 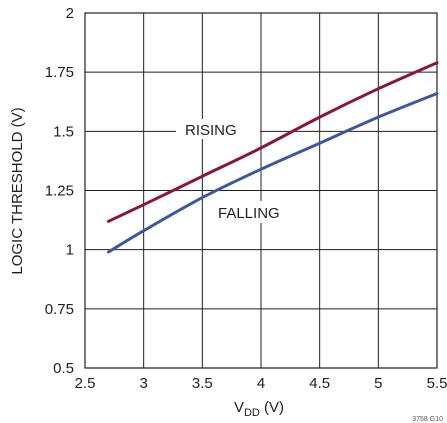 I want to click on series-label-falling: FALLING, so click(x=249, y=213).